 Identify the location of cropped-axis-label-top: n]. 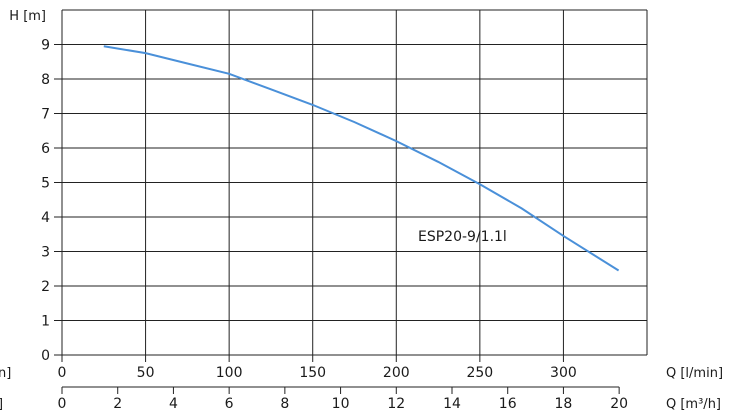
(5, 373).